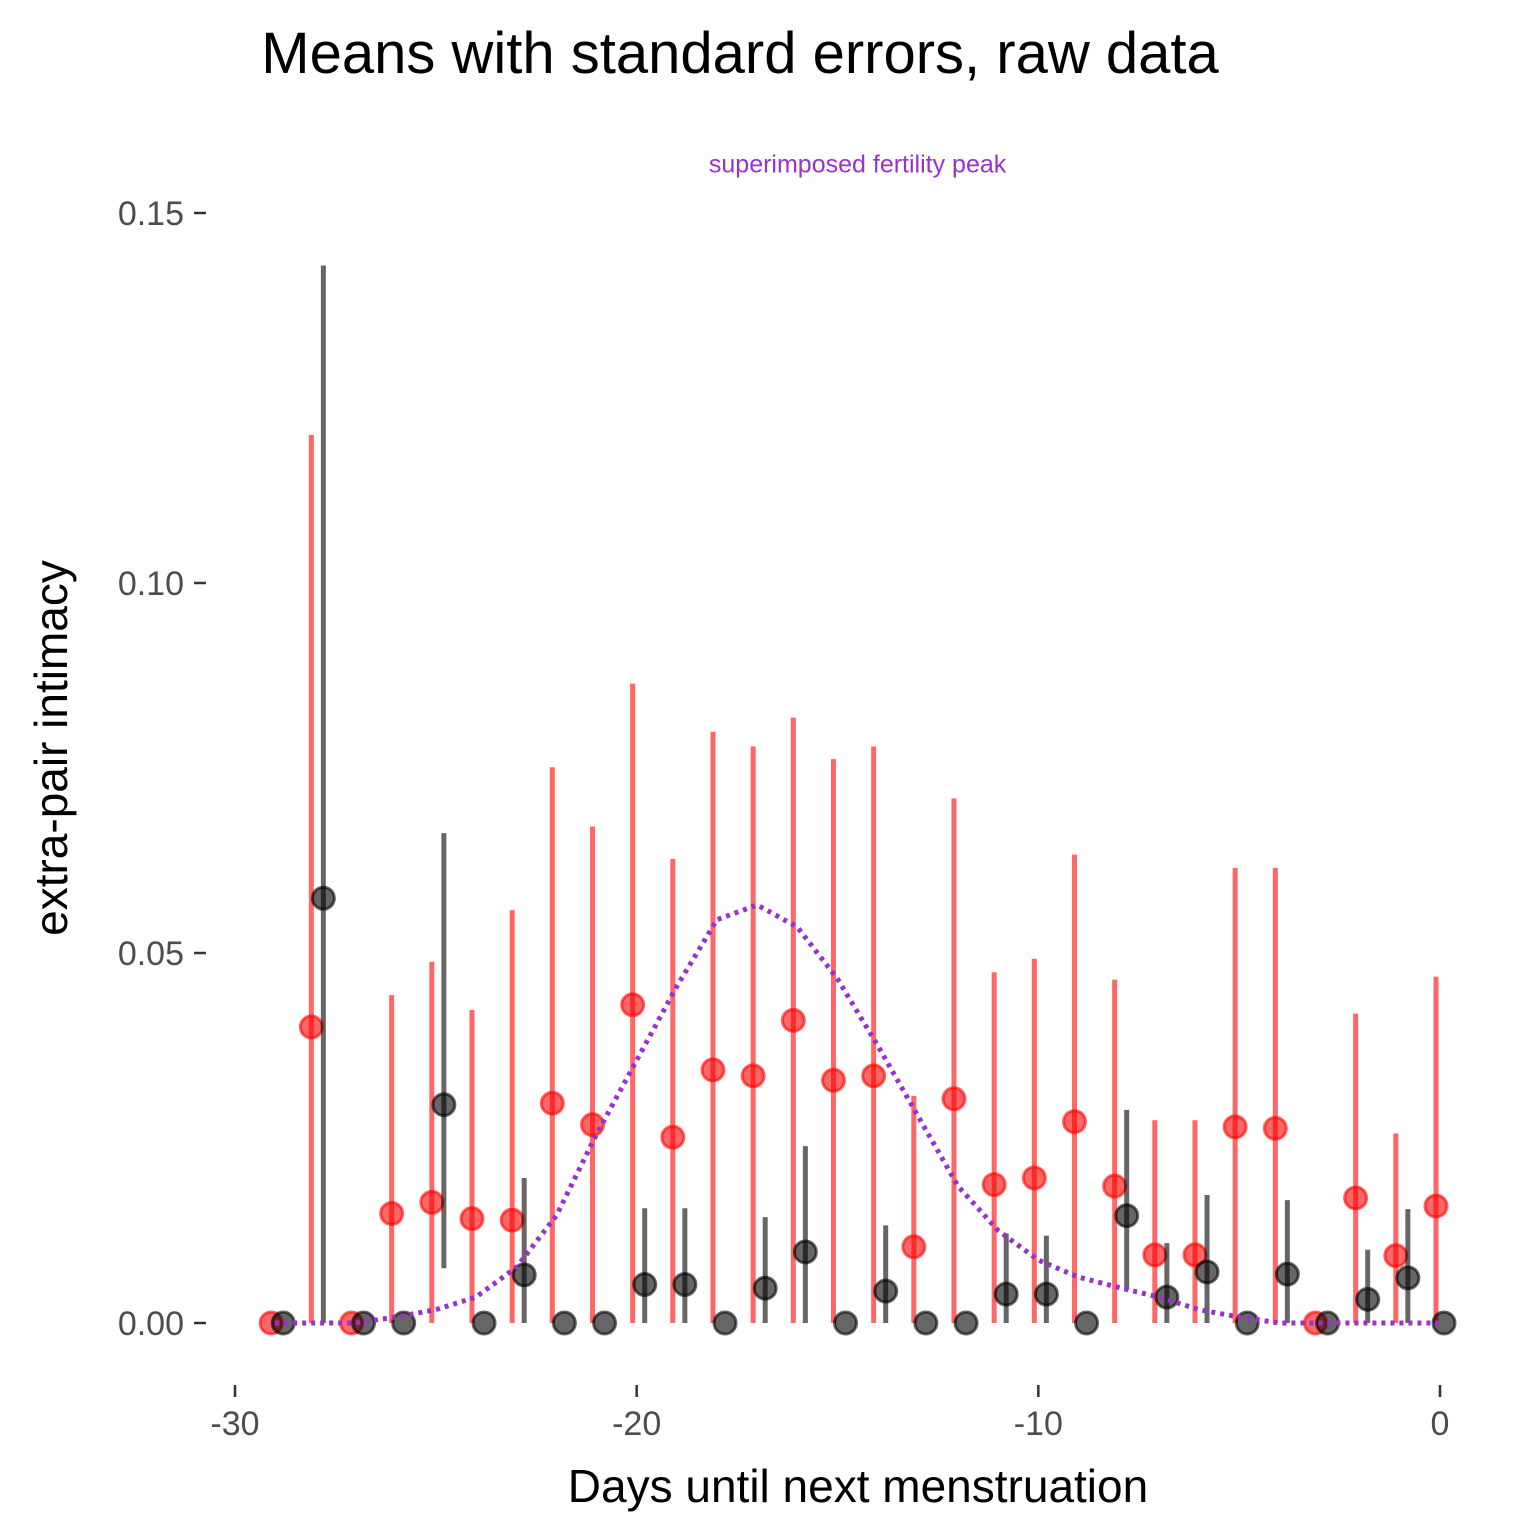 The image size is (1536, 1536). Describe the element at coordinates (858, 1486) in the screenshot. I see `x-axis-title: Days until next menstruation` at that location.